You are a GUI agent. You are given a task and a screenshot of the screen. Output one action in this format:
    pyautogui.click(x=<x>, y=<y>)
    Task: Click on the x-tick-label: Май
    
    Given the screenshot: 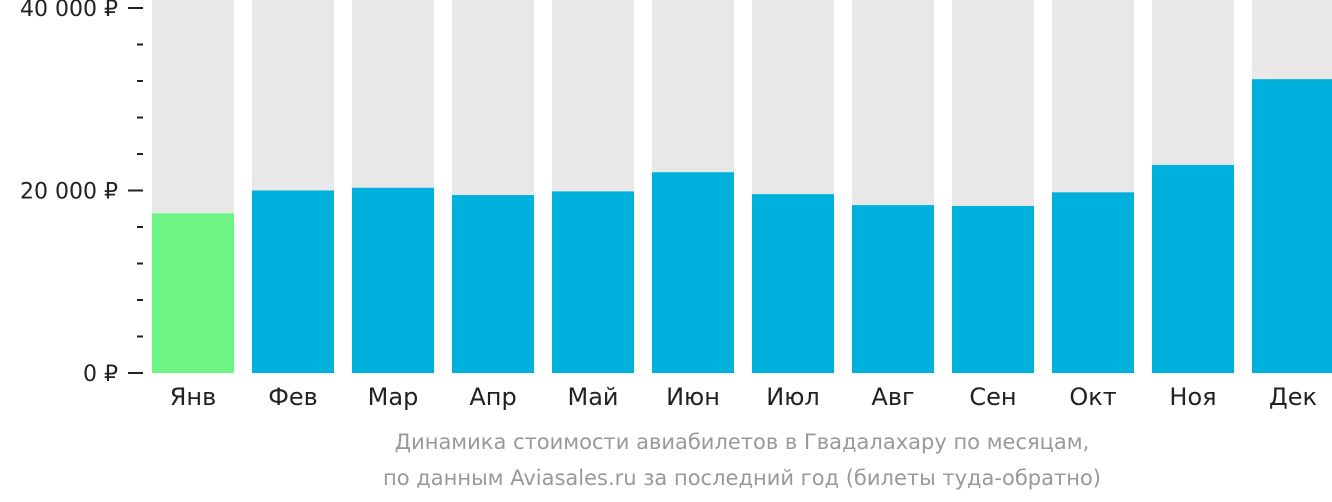 What is the action you would take?
    pyautogui.click(x=592, y=397)
    